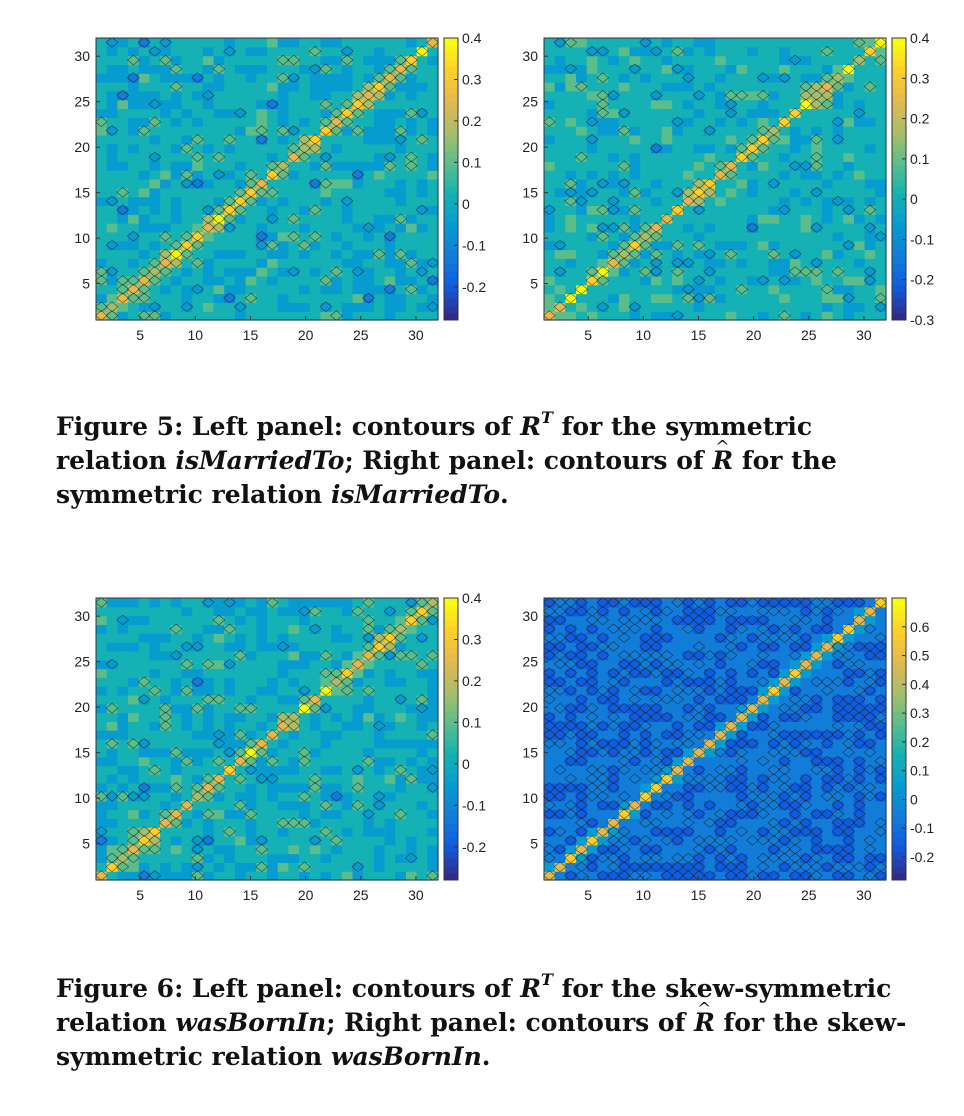 The height and width of the screenshot is (1116, 964). What do you see at coordinates (899, 179) in the screenshot?
I see `colorbar-frame` at bounding box center [899, 179].